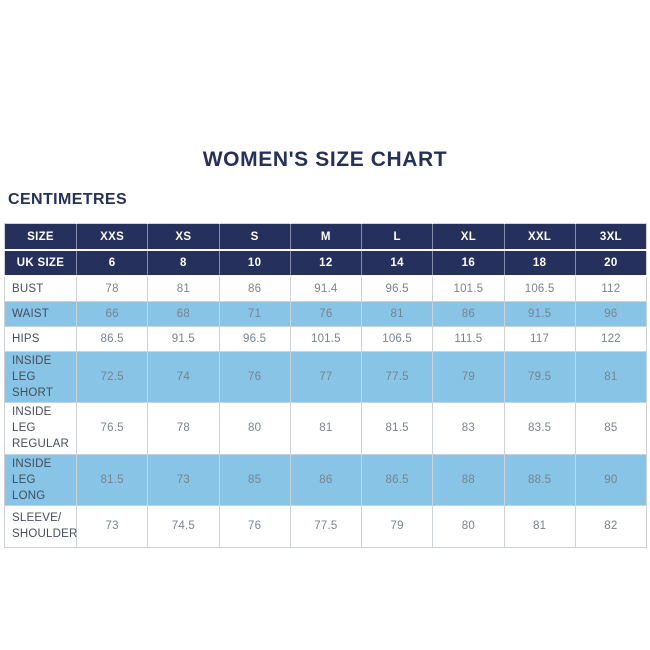  What do you see at coordinates (40, 339) in the screenshot?
I see `row-label-cell: HIPS` at bounding box center [40, 339].